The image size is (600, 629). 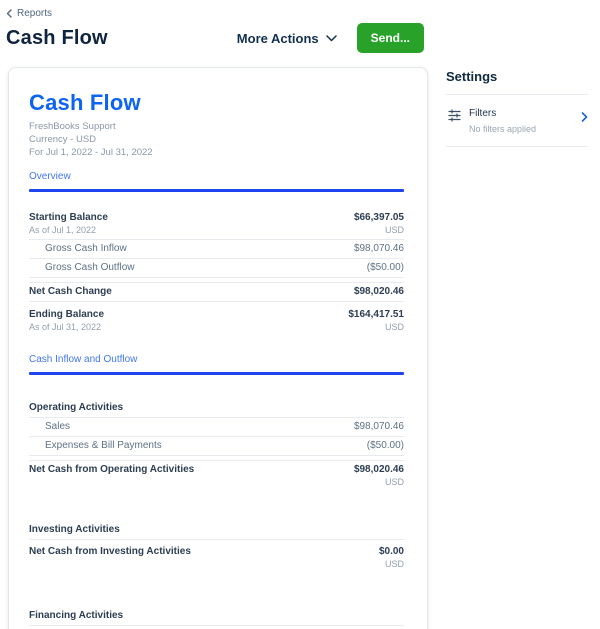 I want to click on filters-text: Filters No filters applied, so click(x=525, y=121).